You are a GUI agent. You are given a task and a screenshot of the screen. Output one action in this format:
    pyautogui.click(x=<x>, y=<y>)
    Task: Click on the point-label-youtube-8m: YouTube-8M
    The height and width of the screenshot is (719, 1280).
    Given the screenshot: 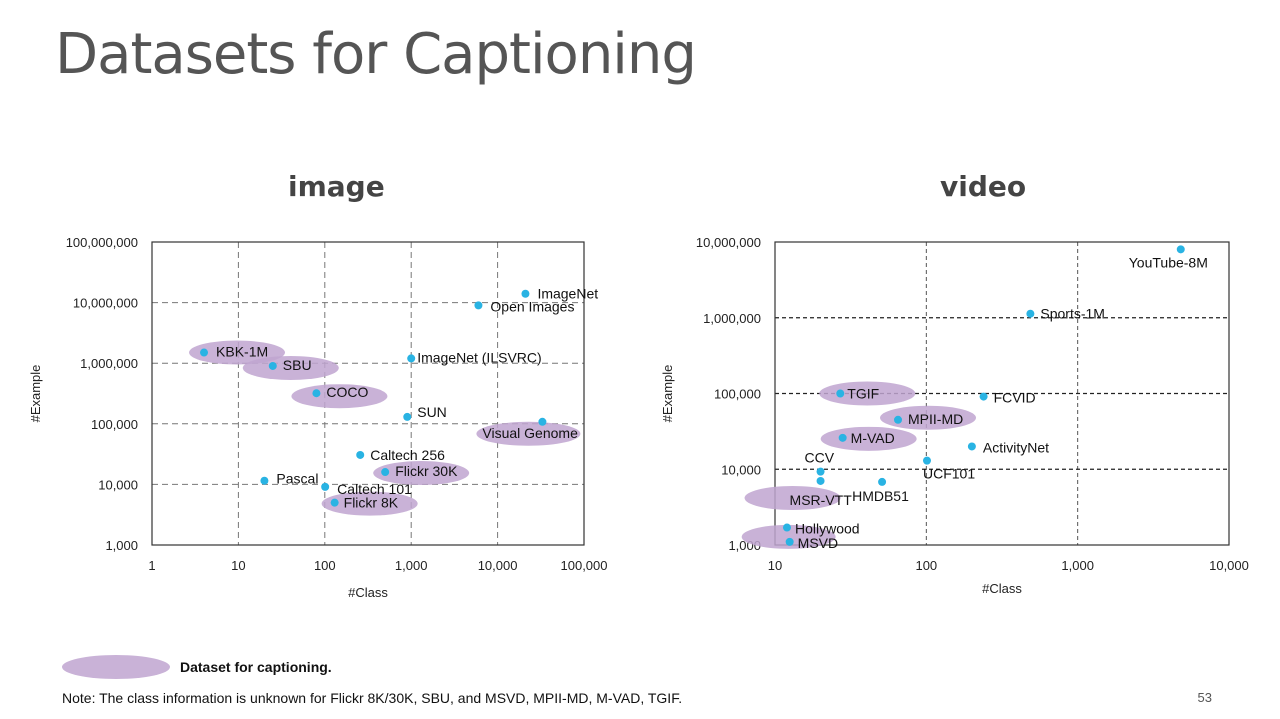 What is the action you would take?
    pyautogui.click(x=1168, y=262)
    